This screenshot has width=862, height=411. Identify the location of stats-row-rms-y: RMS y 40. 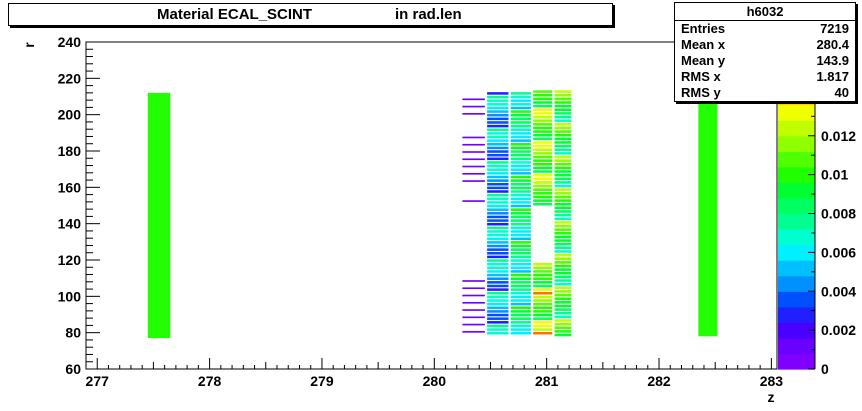
(765, 93).